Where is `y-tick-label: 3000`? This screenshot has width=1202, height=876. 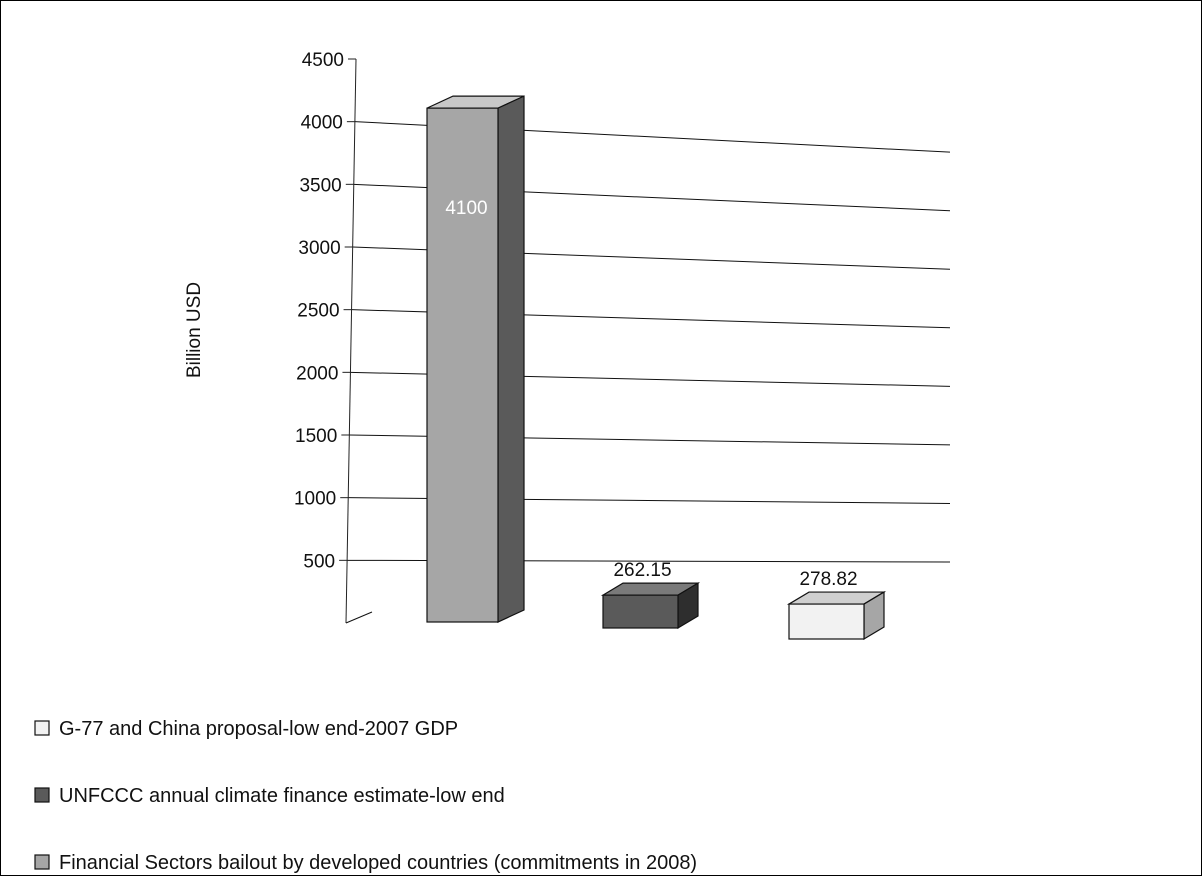 y-tick-label: 3000 is located at coordinates (319, 248).